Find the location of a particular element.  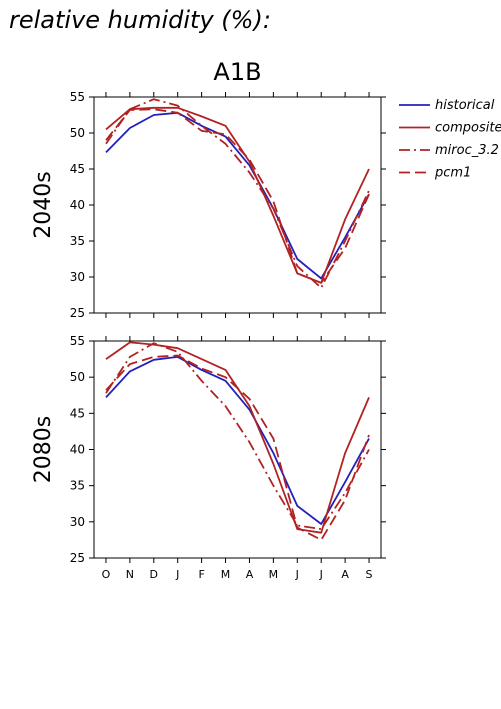

legend-label: historical is located at coordinates (465, 105).